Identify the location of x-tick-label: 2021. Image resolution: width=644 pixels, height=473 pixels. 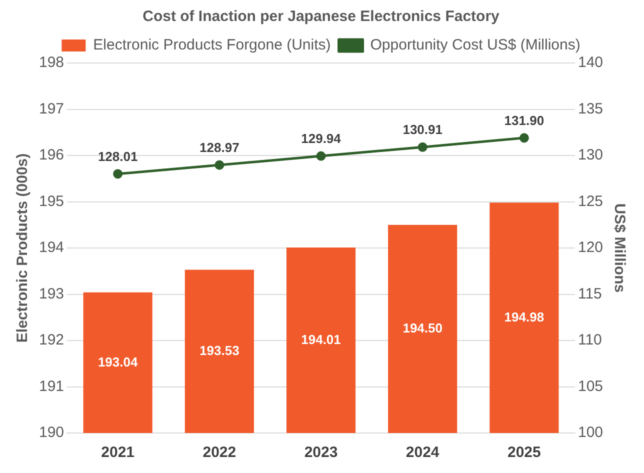
(118, 453).